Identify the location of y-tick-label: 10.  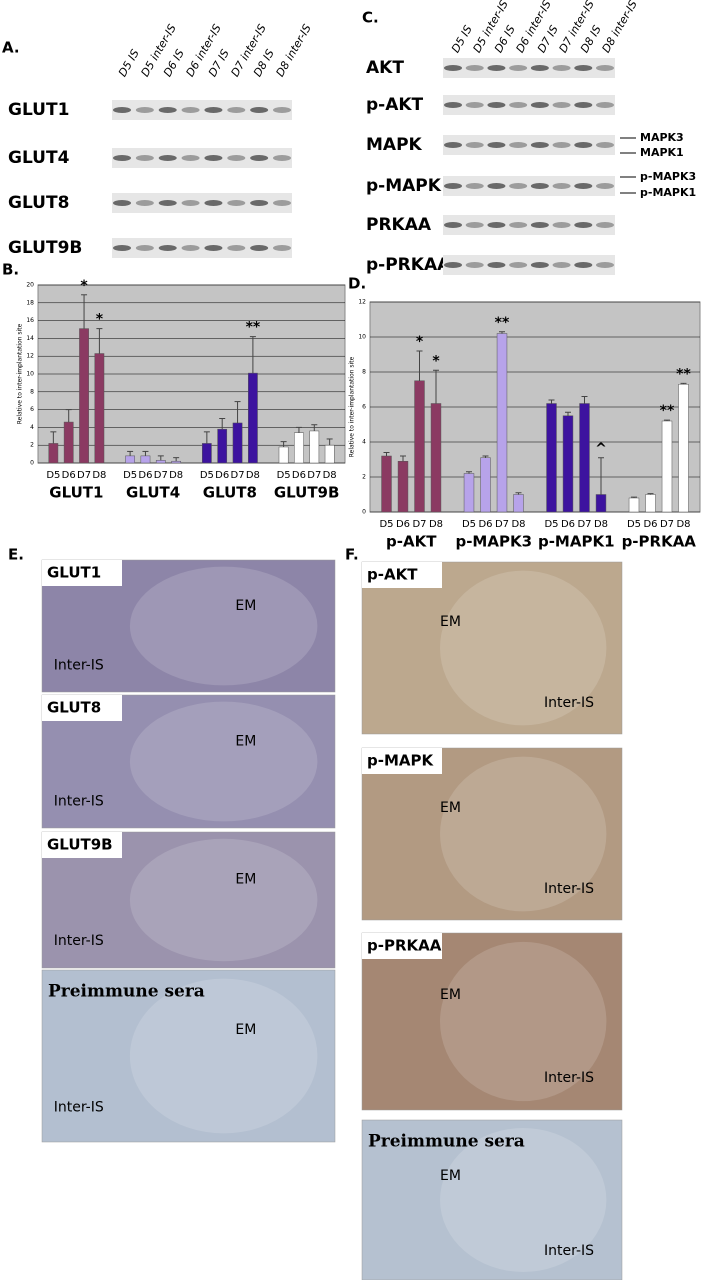
(30, 374).